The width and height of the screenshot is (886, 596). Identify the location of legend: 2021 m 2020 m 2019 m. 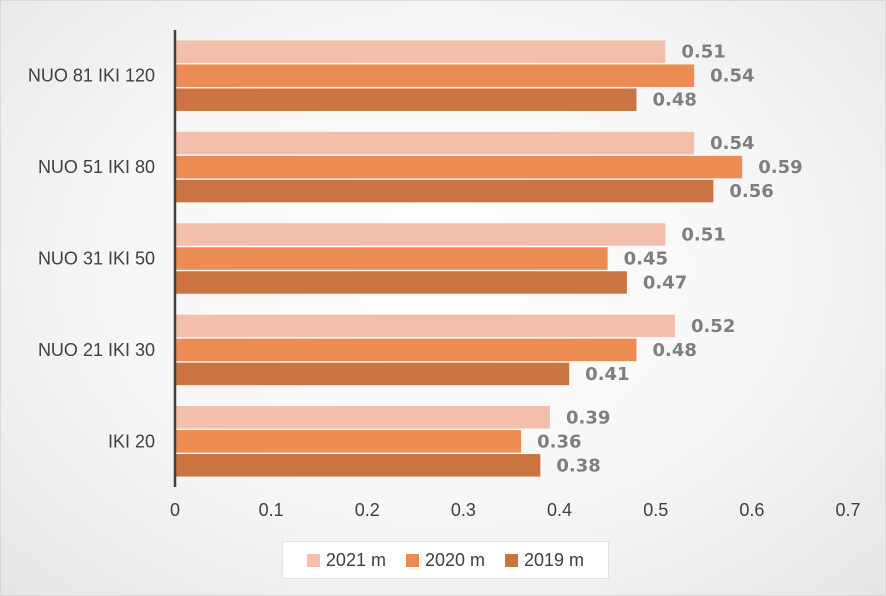
(445, 560).